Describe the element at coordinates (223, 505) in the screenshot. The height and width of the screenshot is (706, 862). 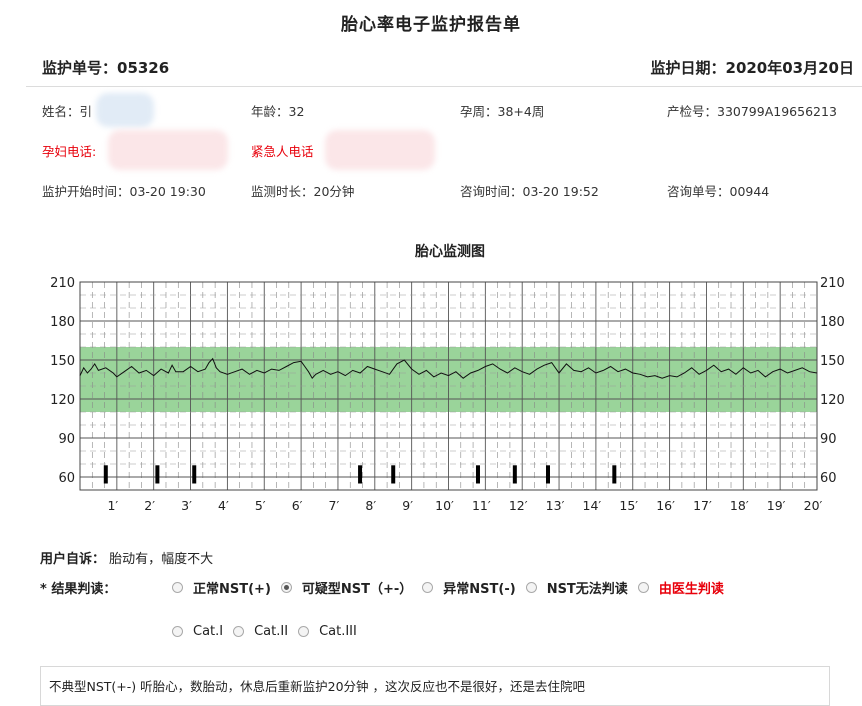
I see `x-tick-label: 4′` at that location.